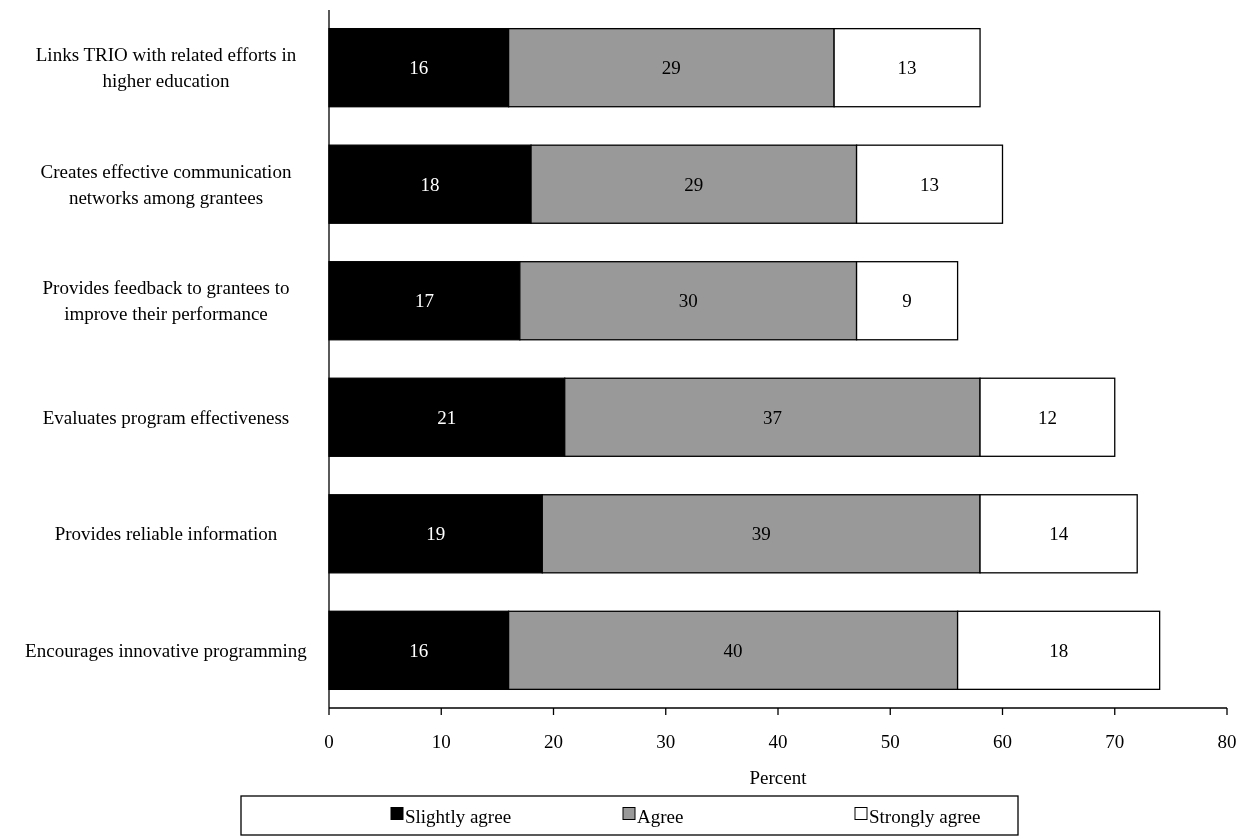 The height and width of the screenshot is (840, 1247). I want to click on y-tick-label: Encourages innovative programming, so click(166, 650).